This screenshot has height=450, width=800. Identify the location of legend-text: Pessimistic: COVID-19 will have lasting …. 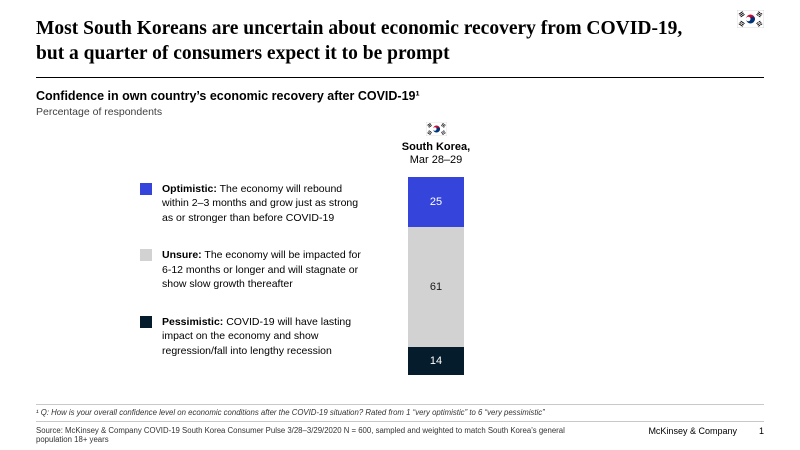
(262, 336).